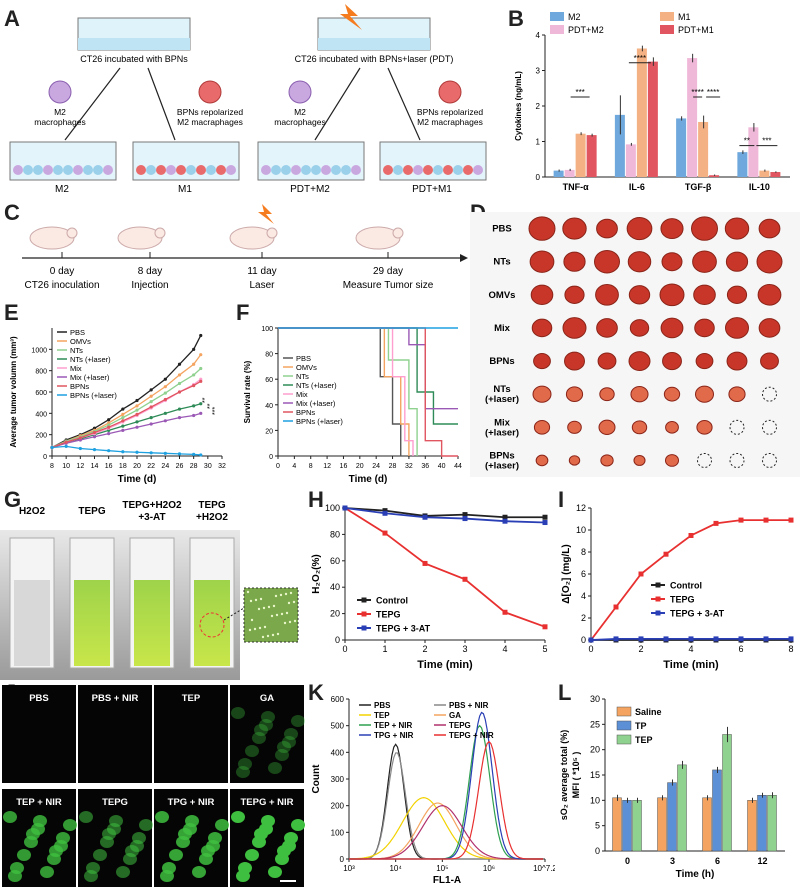  What do you see at coordinates (697, 92) in the screenshot?
I see `significance-label: ****` at bounding box center [697, 92].